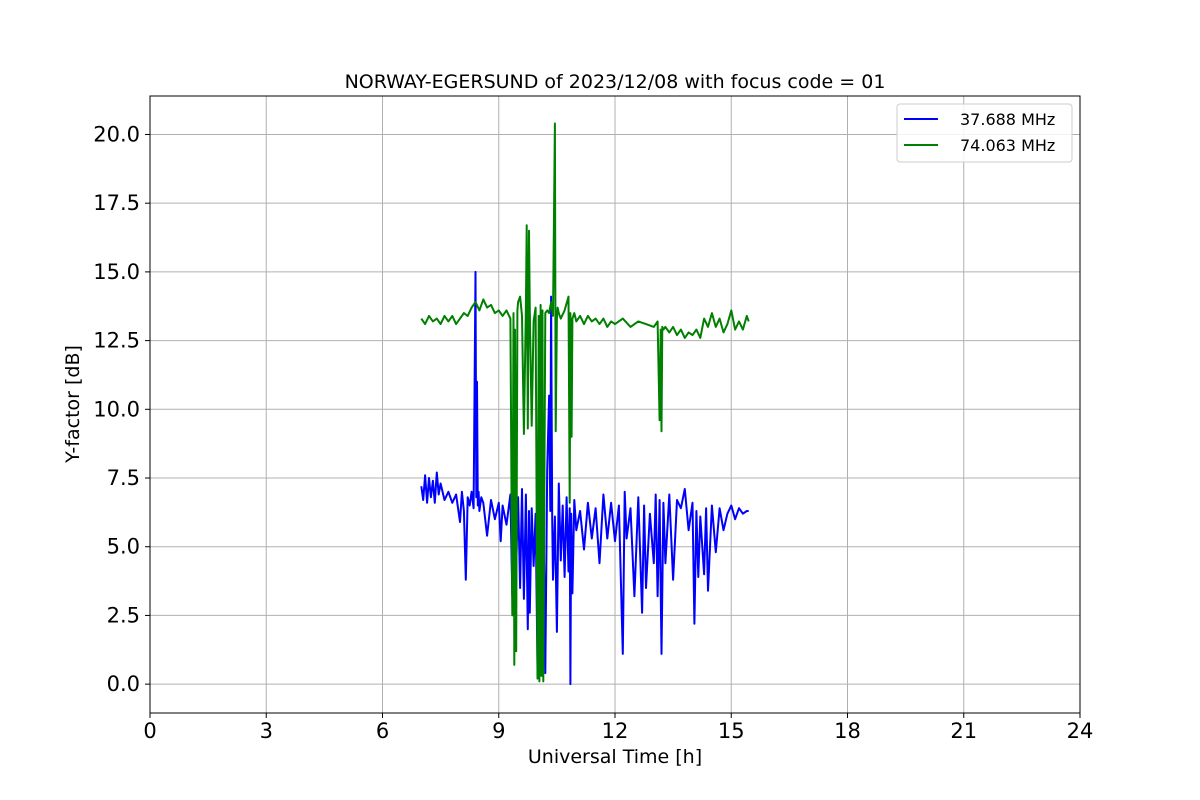  Describe the element at coordinates (498, 731) in the screenshot. I see `x-tick-label: 9` at that location.